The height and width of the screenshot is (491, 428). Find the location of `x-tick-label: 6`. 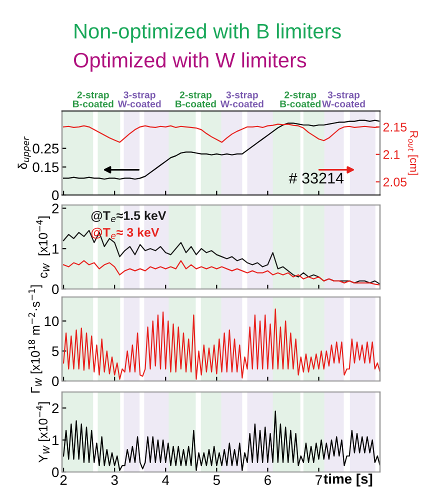

x-tick-label: 6 is located at coordinates (267, 480).